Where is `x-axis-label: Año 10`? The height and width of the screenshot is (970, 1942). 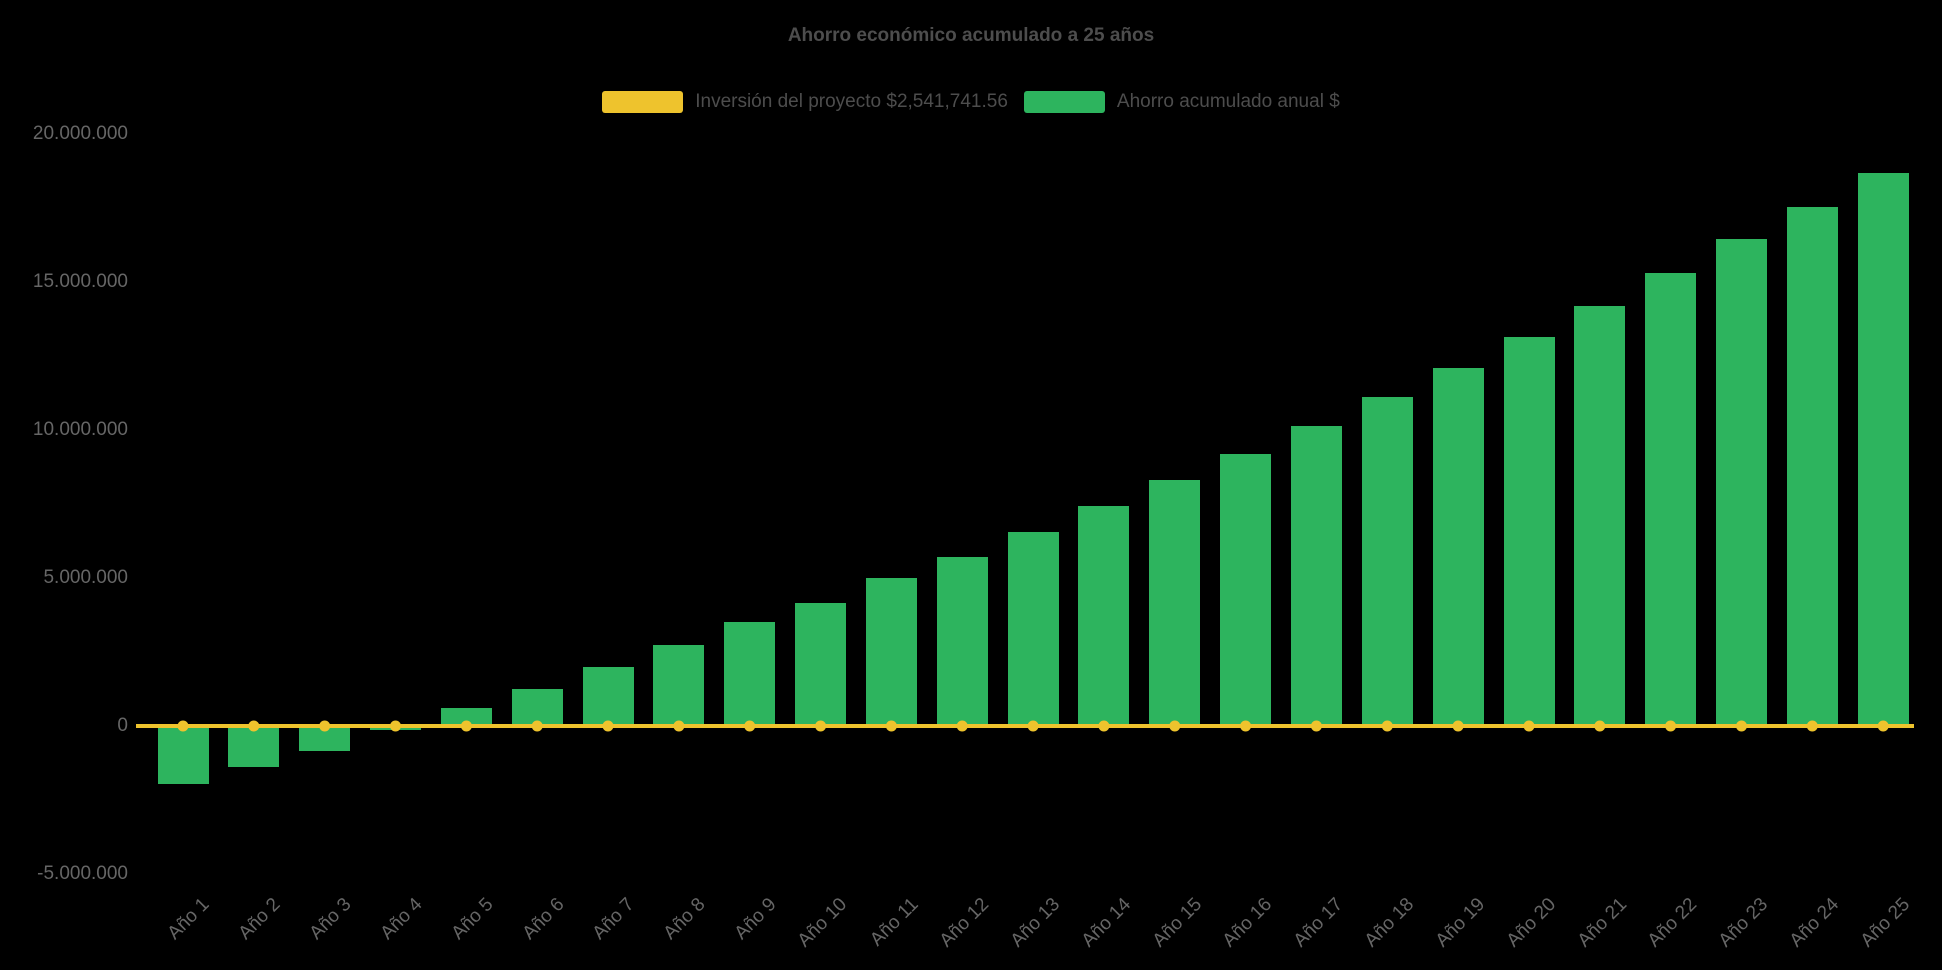
x-axis-label: Año 10 is located at coordinates (823, 923).